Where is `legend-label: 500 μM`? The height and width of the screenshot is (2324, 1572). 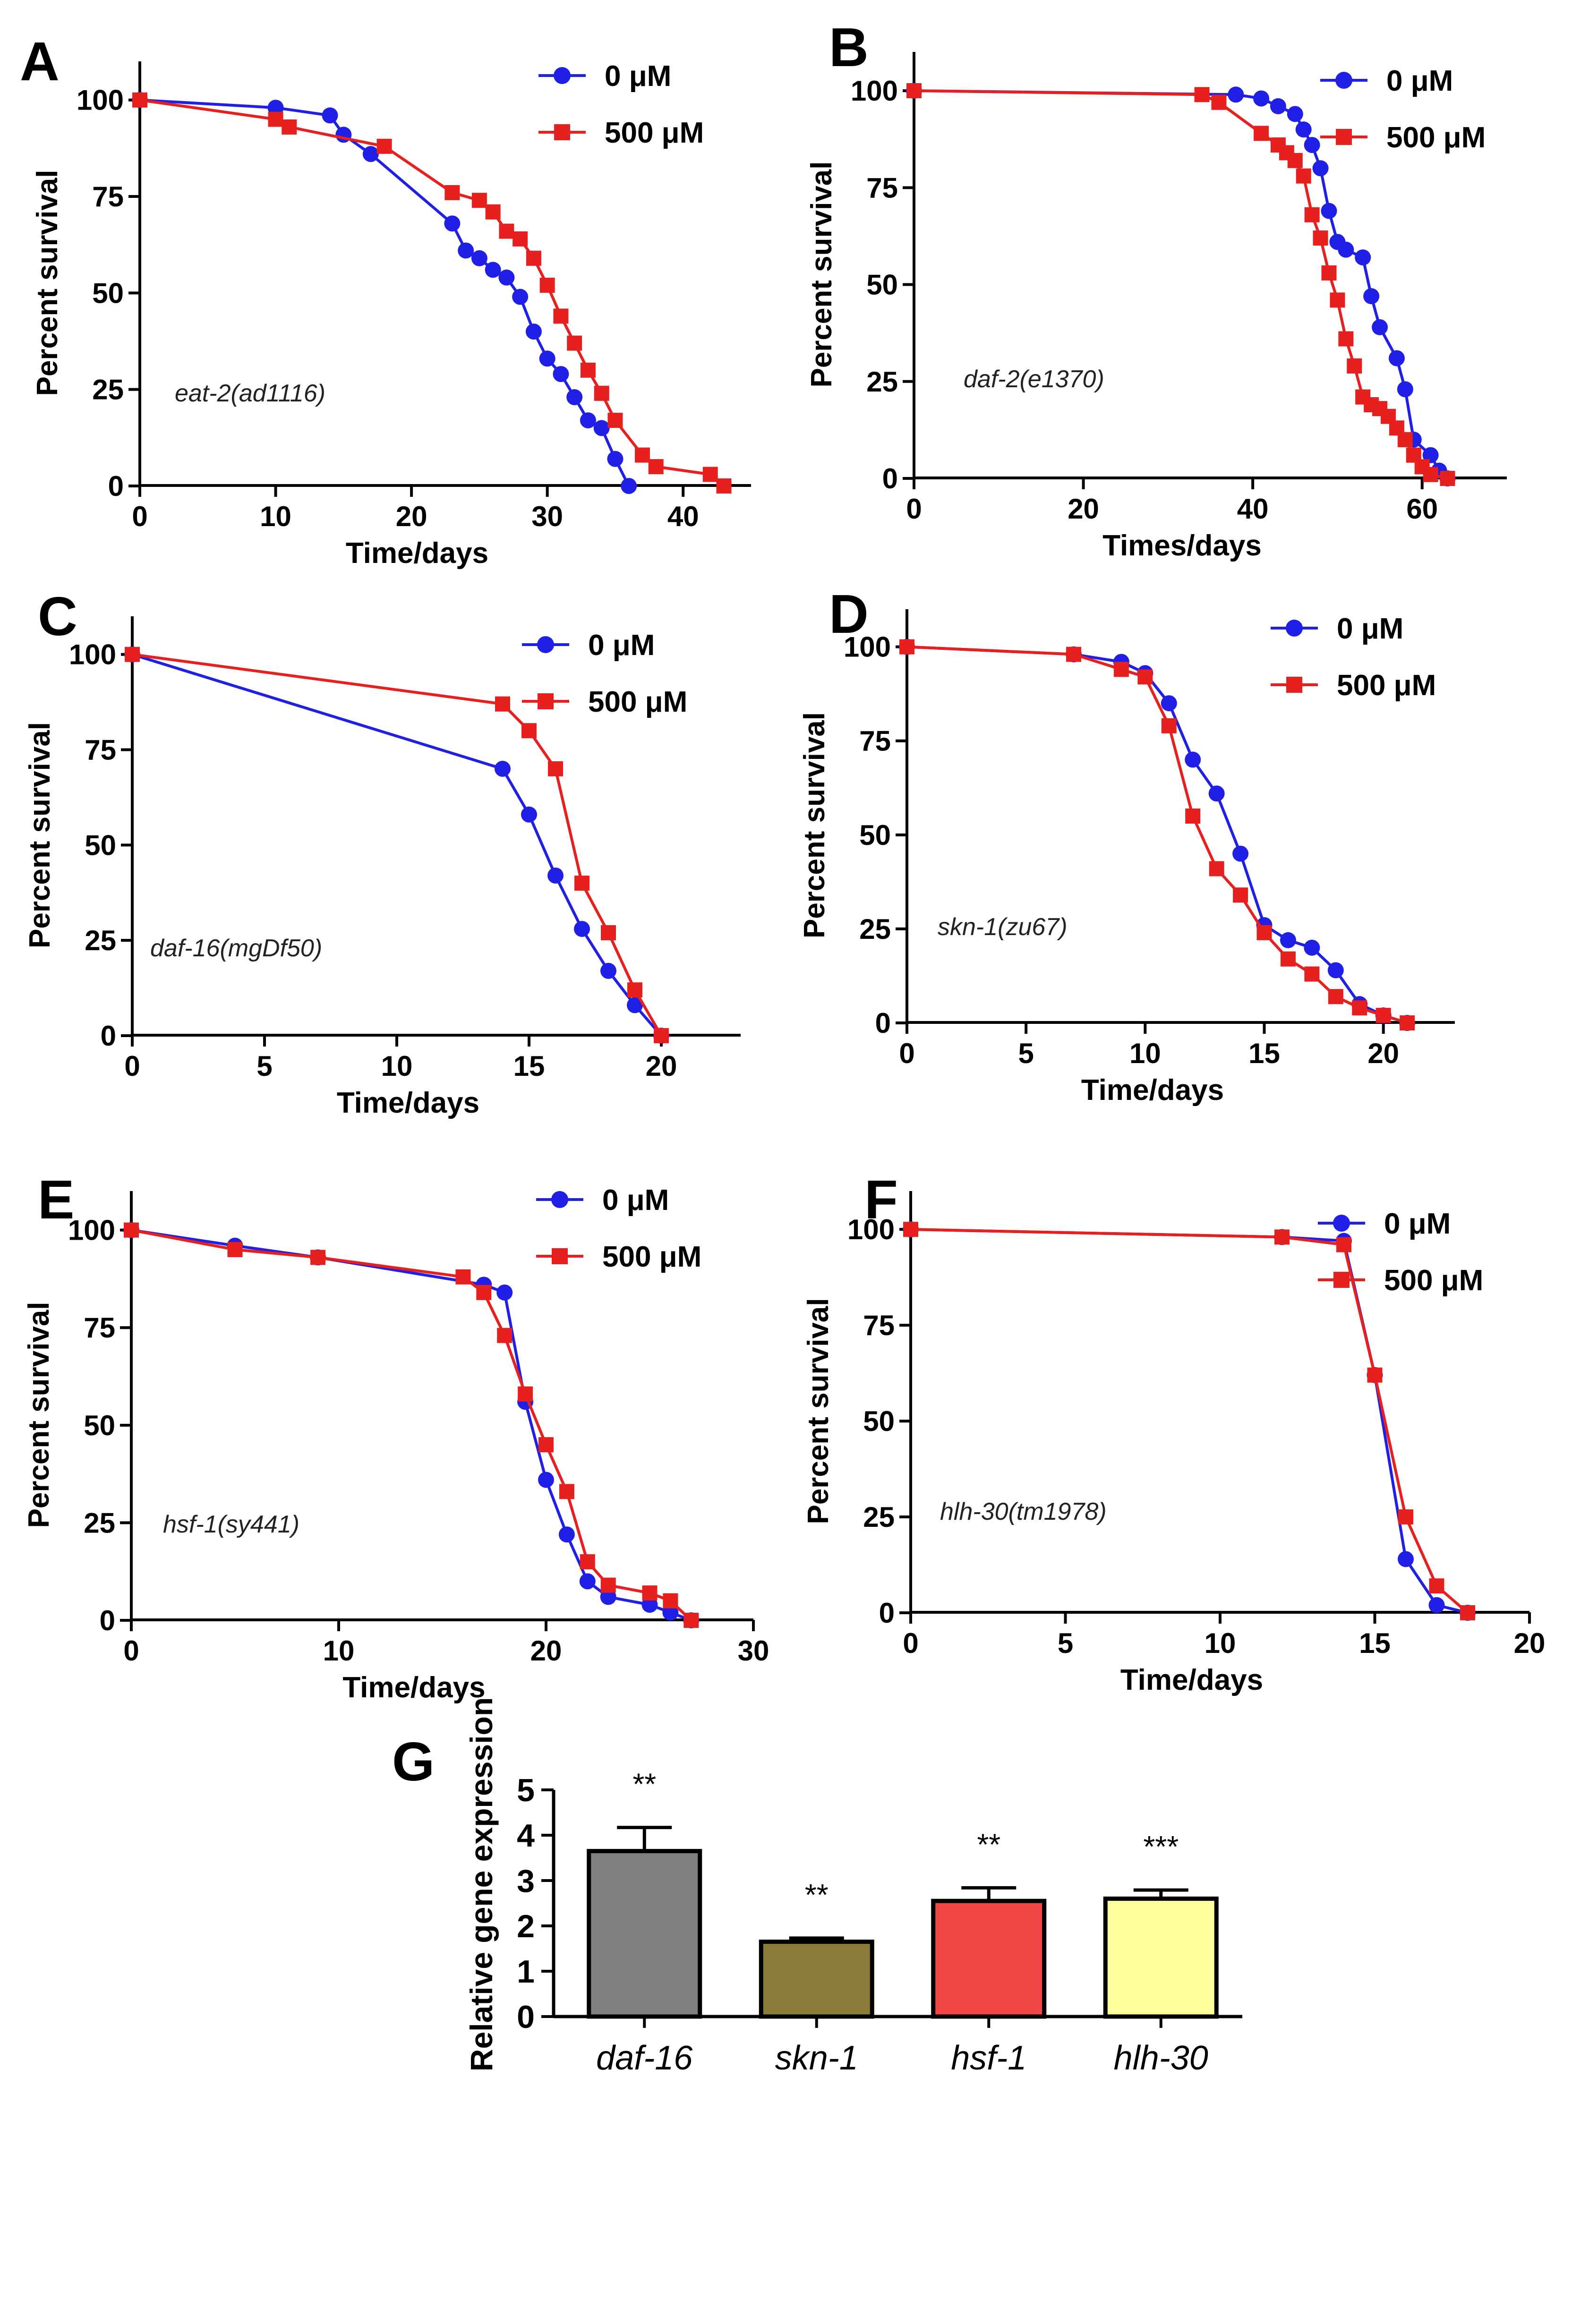 legend-label: 500 μM is located at coordinates (1386, 686).